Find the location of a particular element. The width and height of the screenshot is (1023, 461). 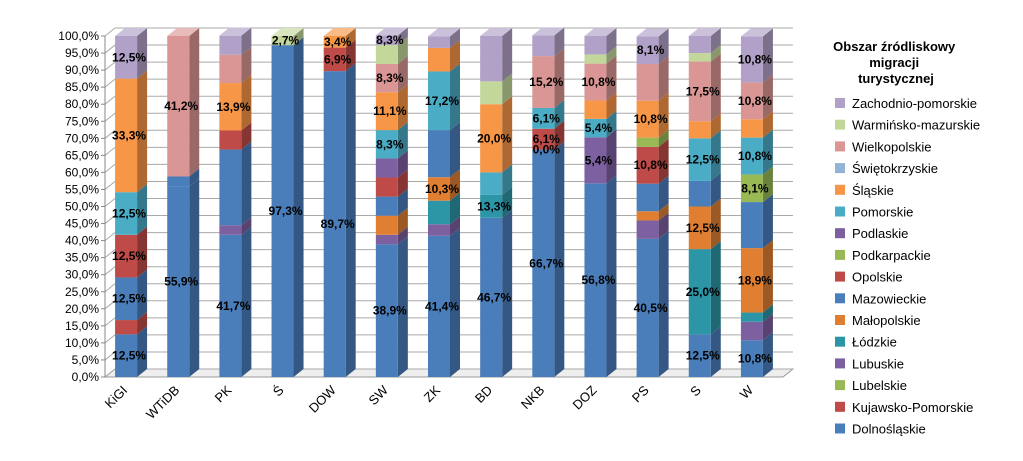

x-tick-label: W is located at coordinates (747, 392).